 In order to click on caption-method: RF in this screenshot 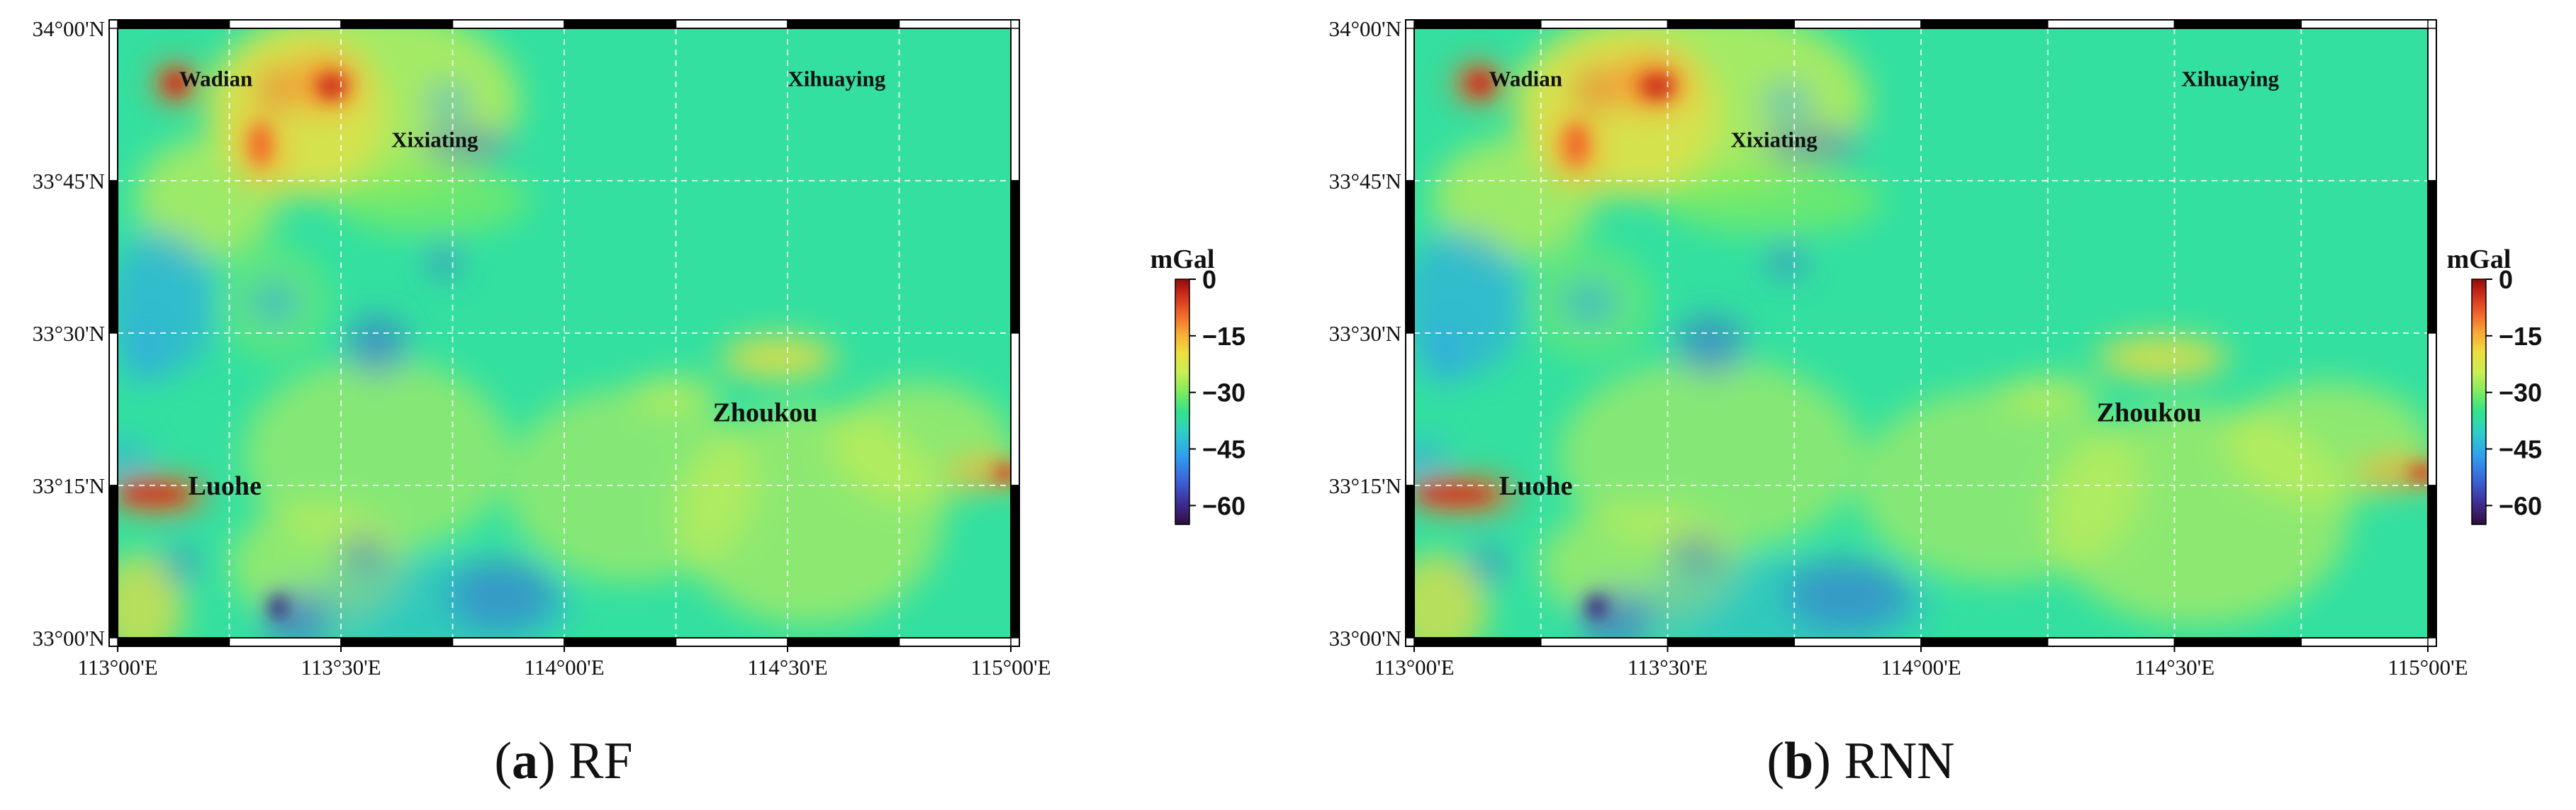, I will do `click(601, 761)`.